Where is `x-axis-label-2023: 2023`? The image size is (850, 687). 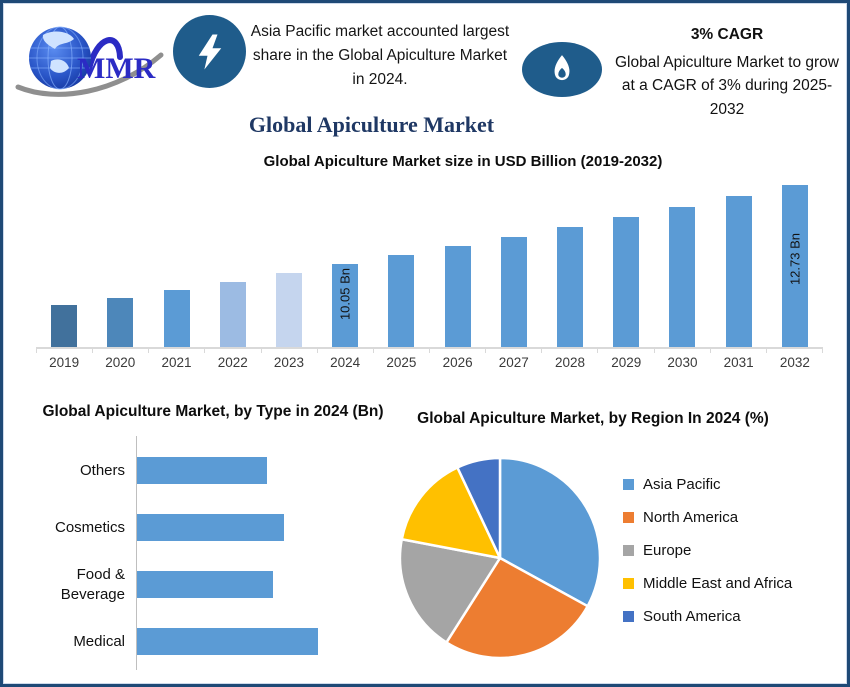 x-axis-label-2023: 2023 is located at coordinates (288, 362).